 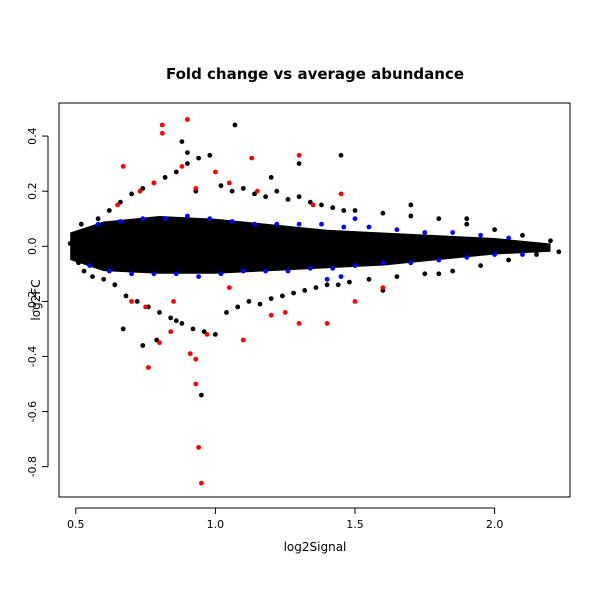 I want to click on y-axis: -0.8 -0.6 -0.4 -0.2 0.0 0.2 0.4, so click(x=37, y=302).